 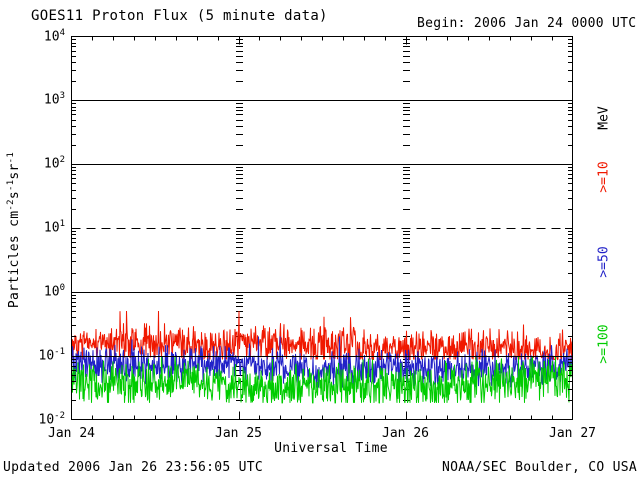 What do you see at coordinates (54, 35) in the screenshot?
I see `y-tick-label: 10⁴` at bounding box center [54, 35].